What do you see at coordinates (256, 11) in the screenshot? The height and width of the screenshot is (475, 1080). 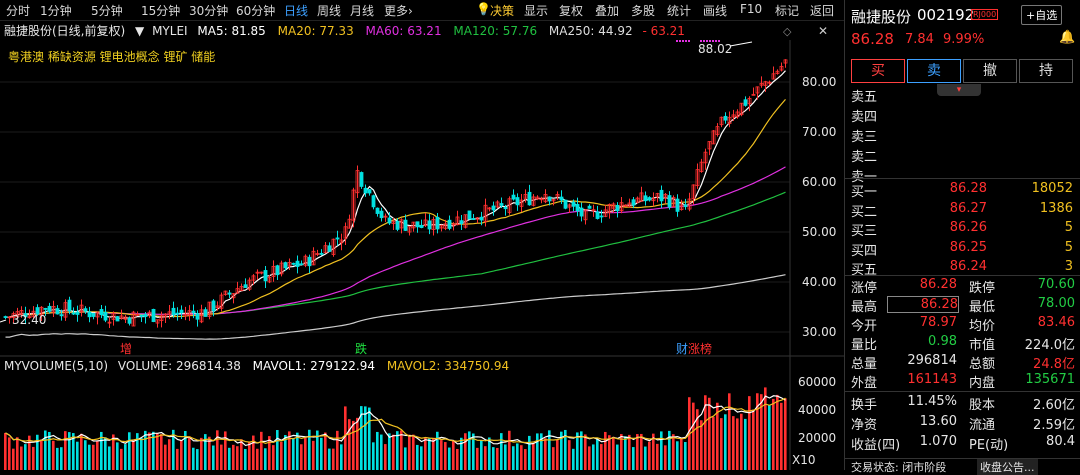 I see `tab-60min: 60分钟` at bounding box center [256, 11].